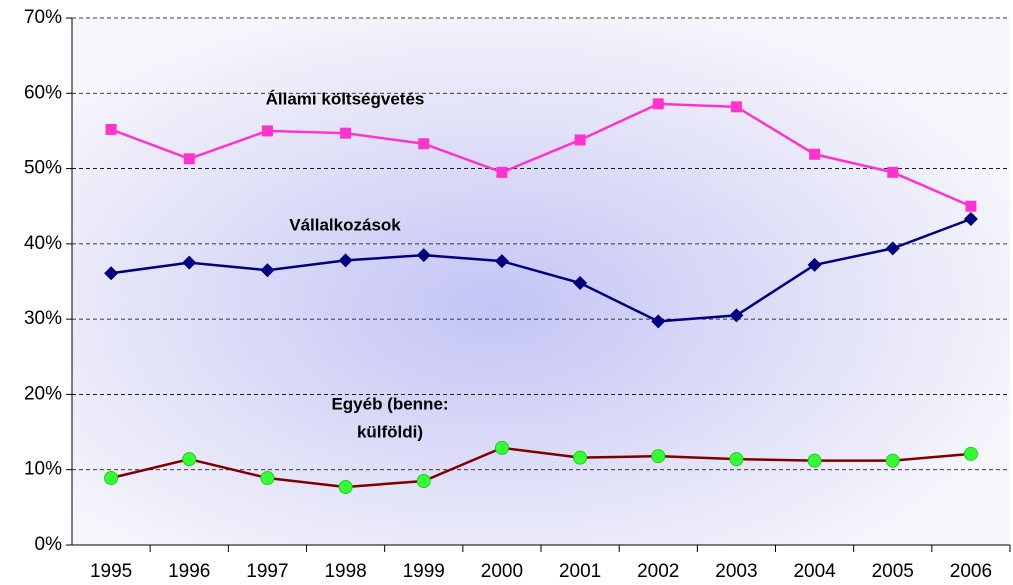 The width and height of the screenshot is (1013, 585). Describe the element at coordinates (389, 403) in the screenshot. I see `annotation: Egyéb (benne:` at that location.